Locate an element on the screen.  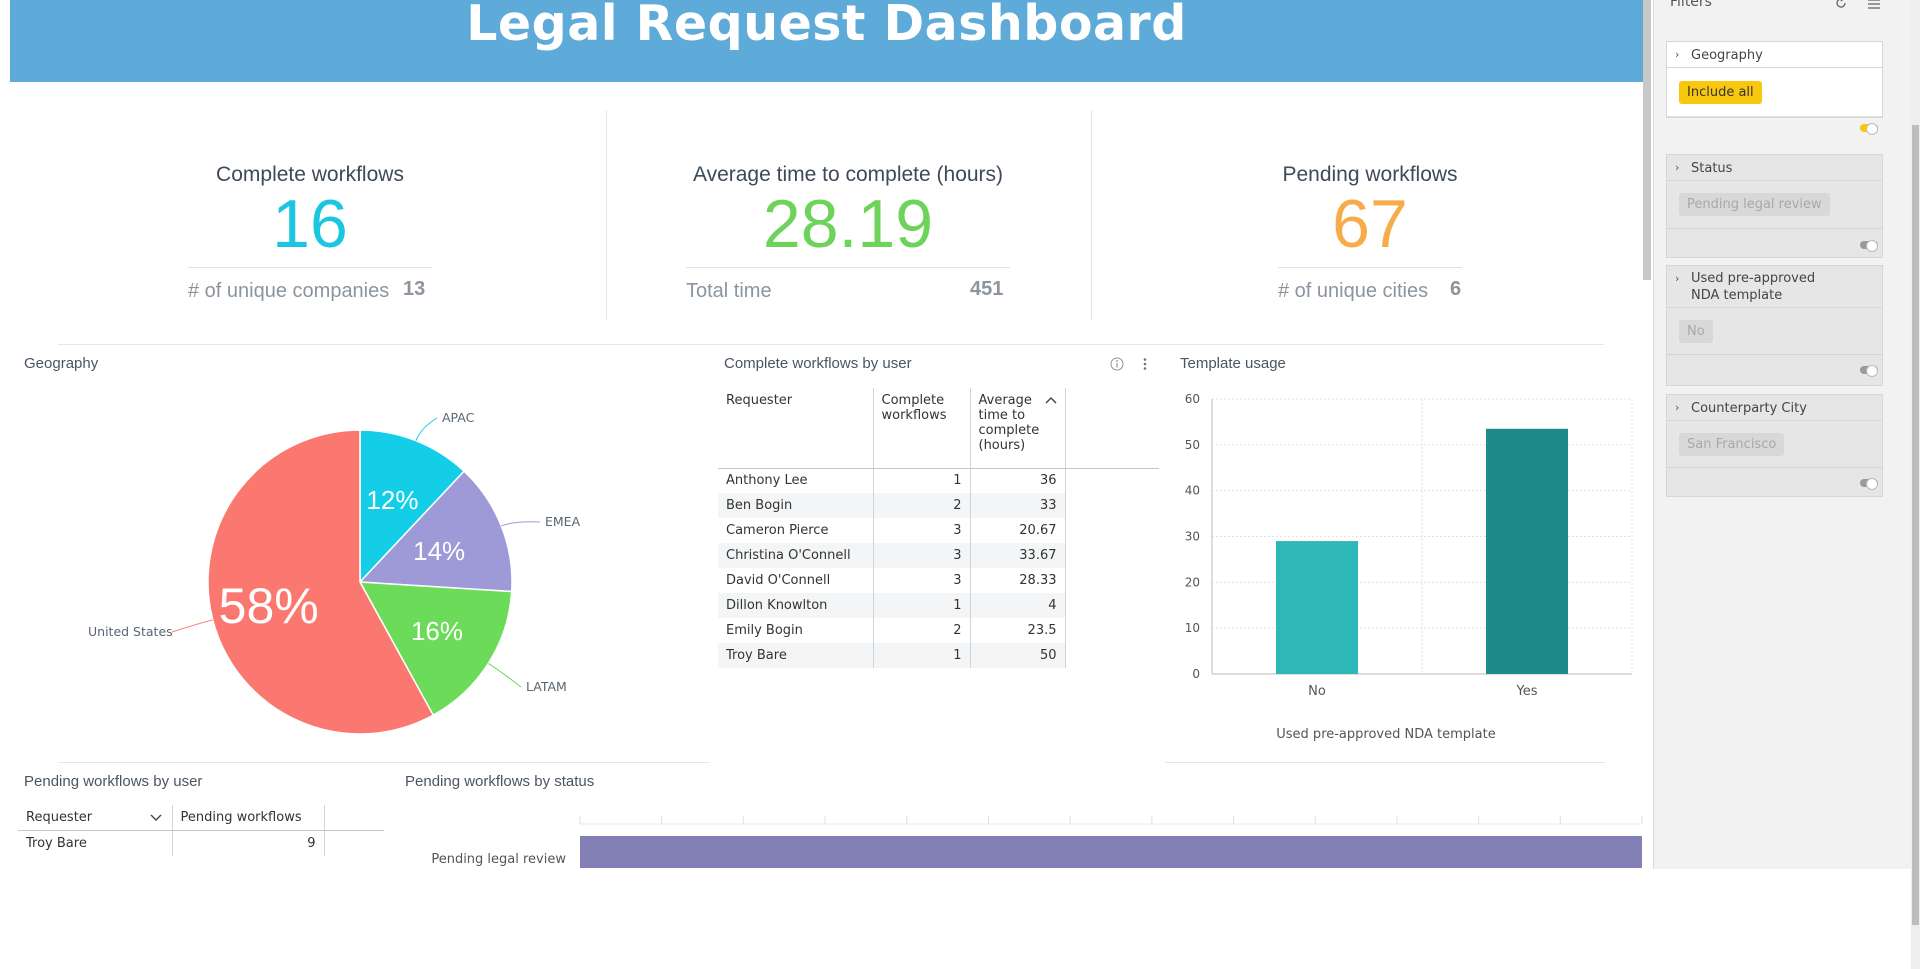
filter-status: › Status Pending legal review is located at coordinates (1774, 206).